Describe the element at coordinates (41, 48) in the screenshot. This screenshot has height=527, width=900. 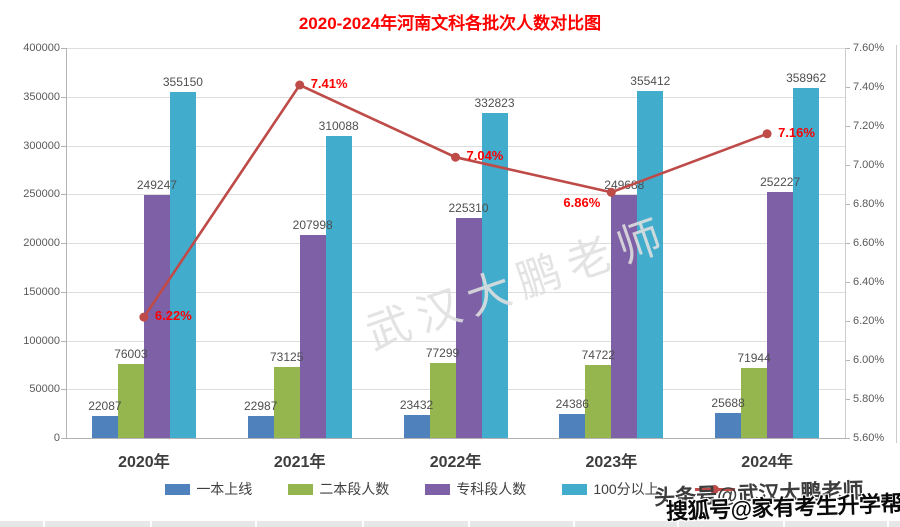
I see `left-axis-tick-label: 400000` at that location.